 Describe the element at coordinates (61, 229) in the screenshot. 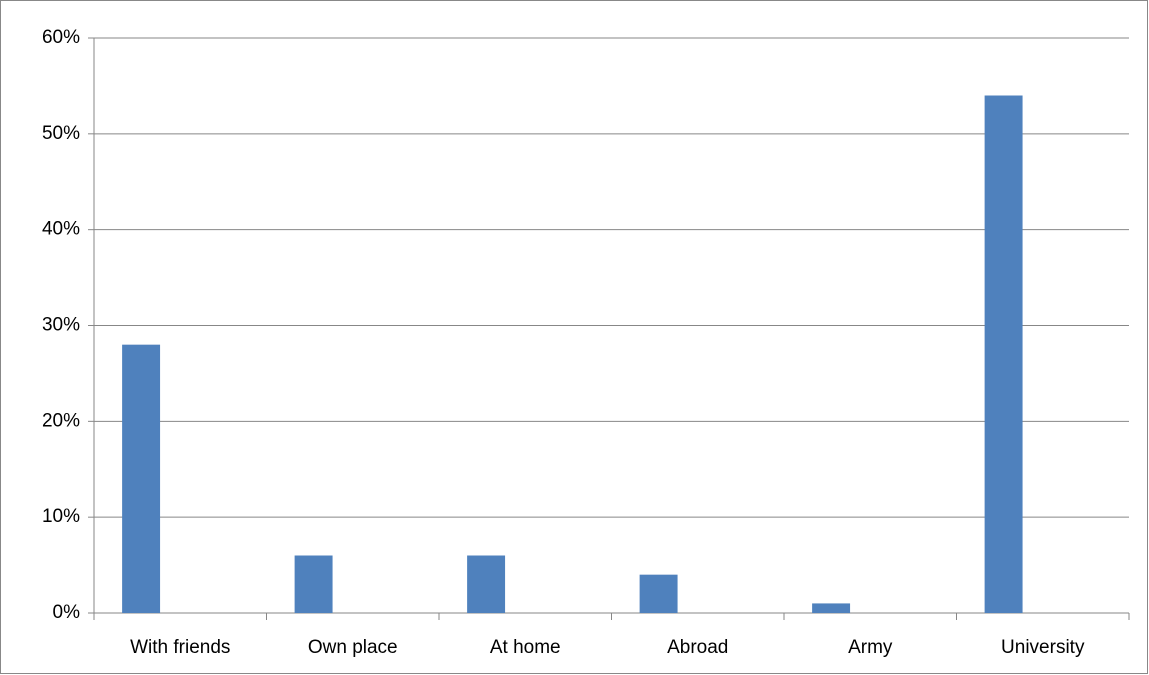

I see `y-tick-label: 40%` at that location.